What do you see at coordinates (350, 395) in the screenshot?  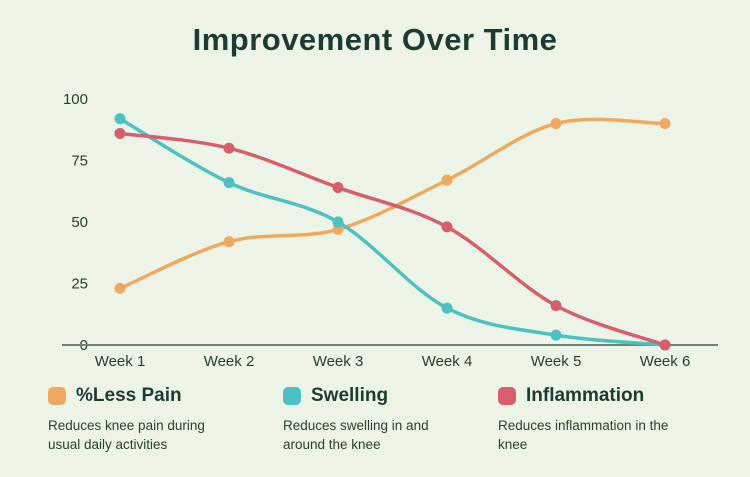 I see `legend-label-swelling: Swelling` at bounding box center [350, 395].